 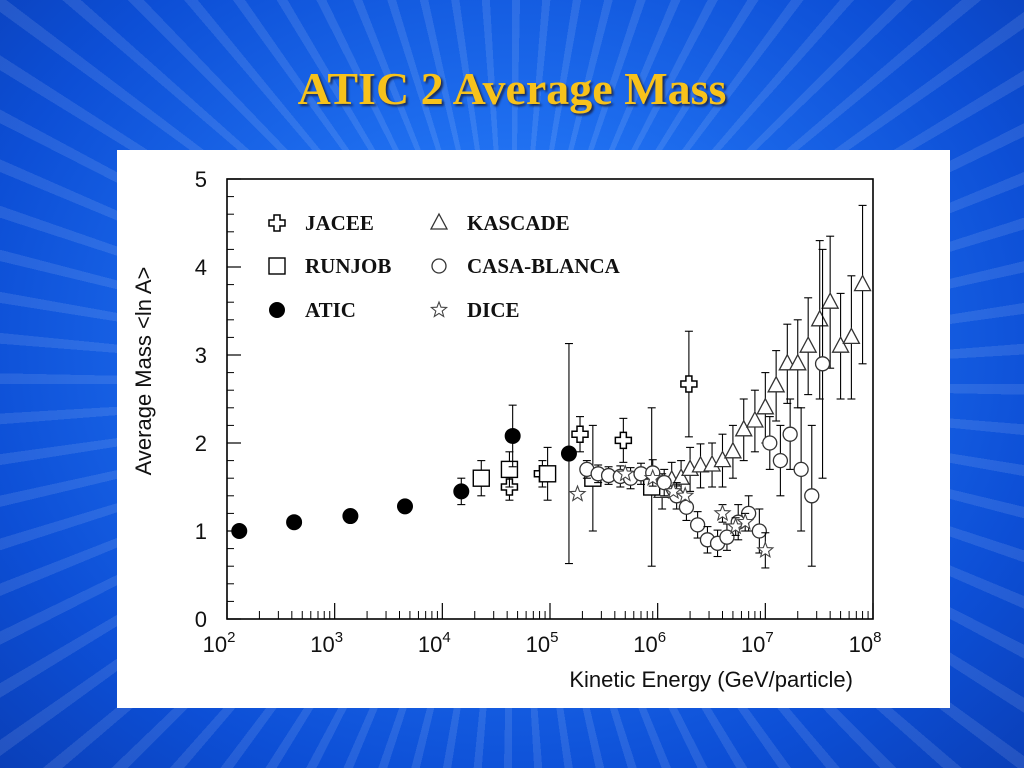 I want to click on y-tick-label: 2, so click(x=201, y=443).